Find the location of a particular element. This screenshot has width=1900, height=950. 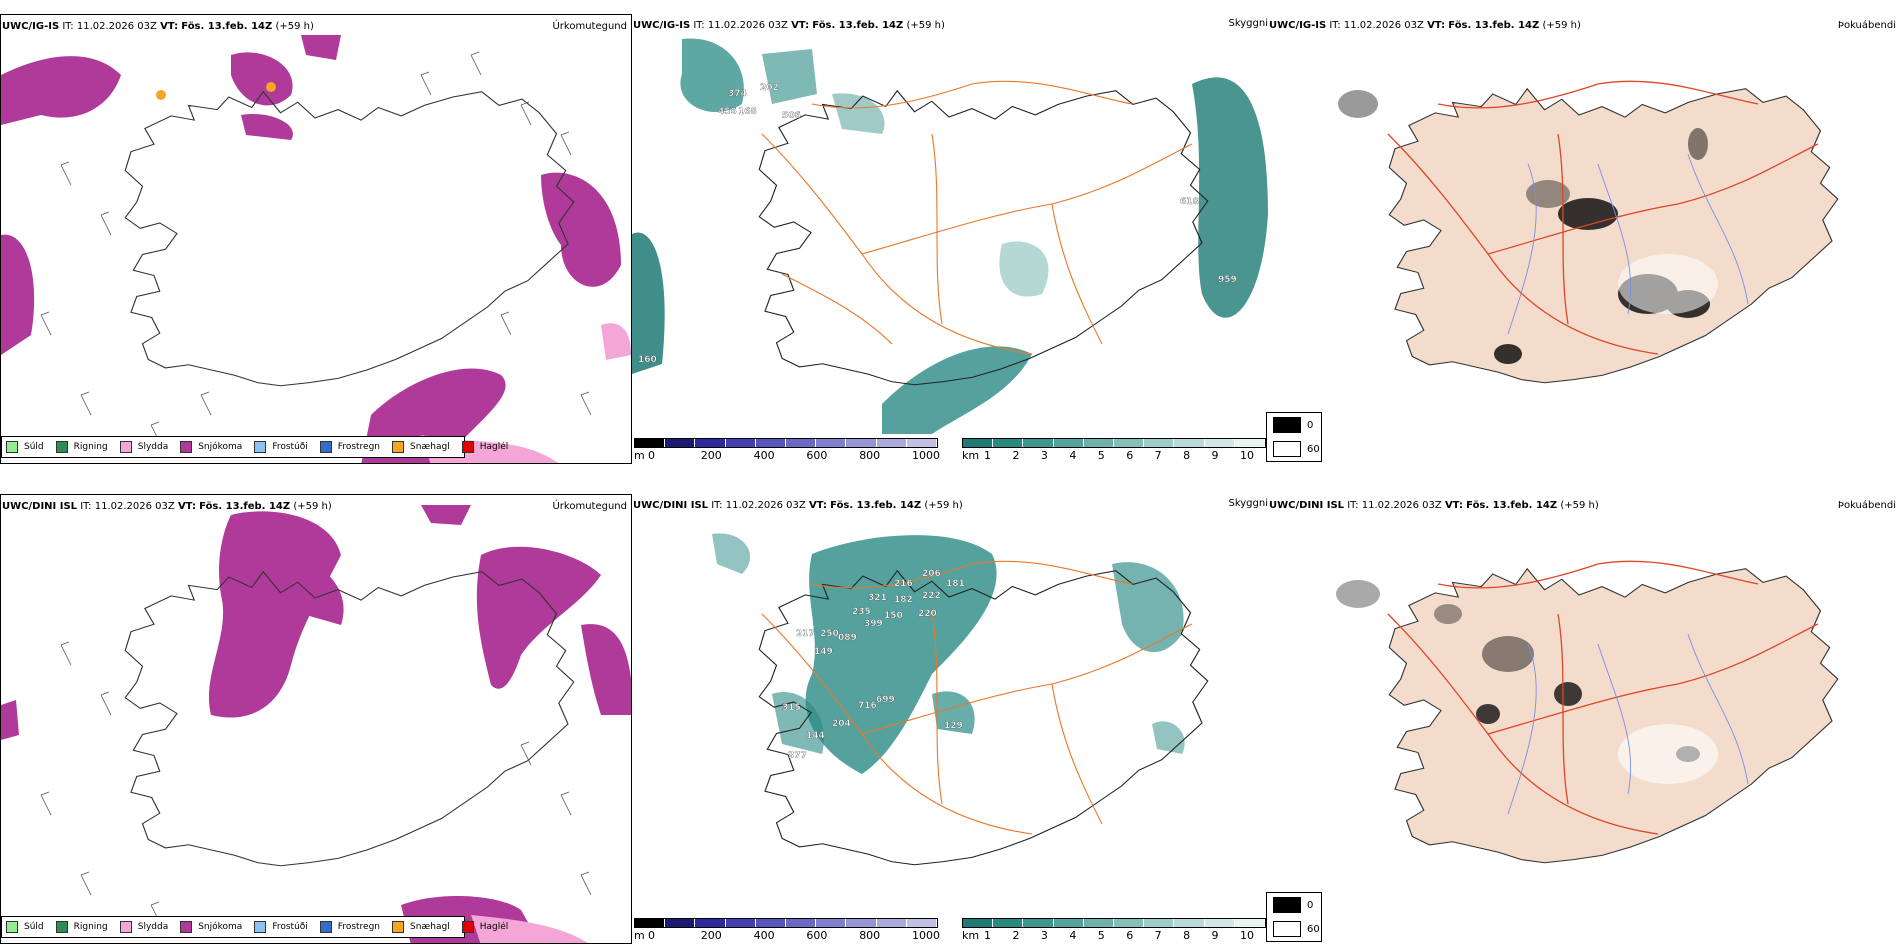

panel-name: Skyggni is located at coordinates (1248, 503).